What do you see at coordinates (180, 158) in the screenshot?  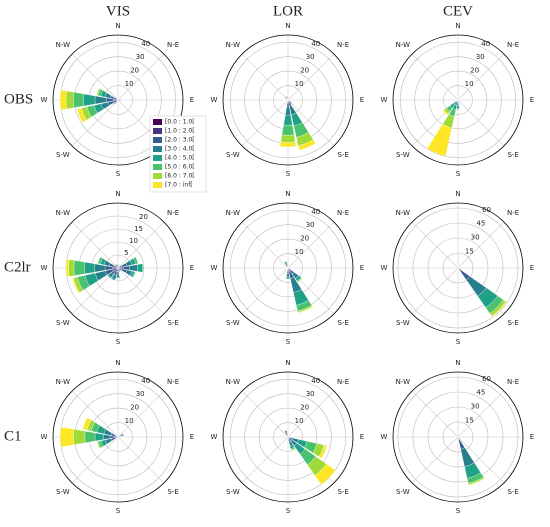 I see `legend-label: [4.0 : 5.0[` at bounding box center [180, 158].